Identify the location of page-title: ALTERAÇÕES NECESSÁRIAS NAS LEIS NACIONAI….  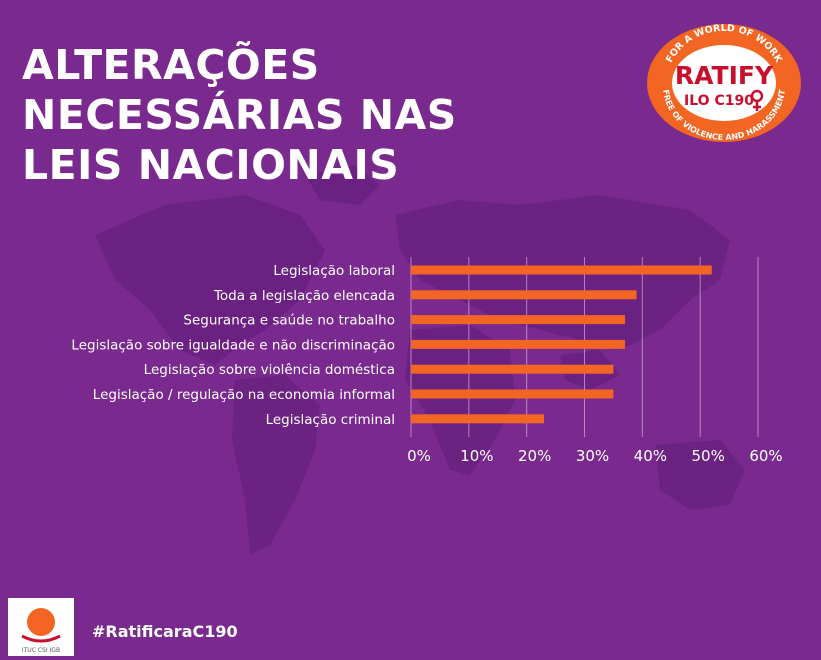
(239, 115).